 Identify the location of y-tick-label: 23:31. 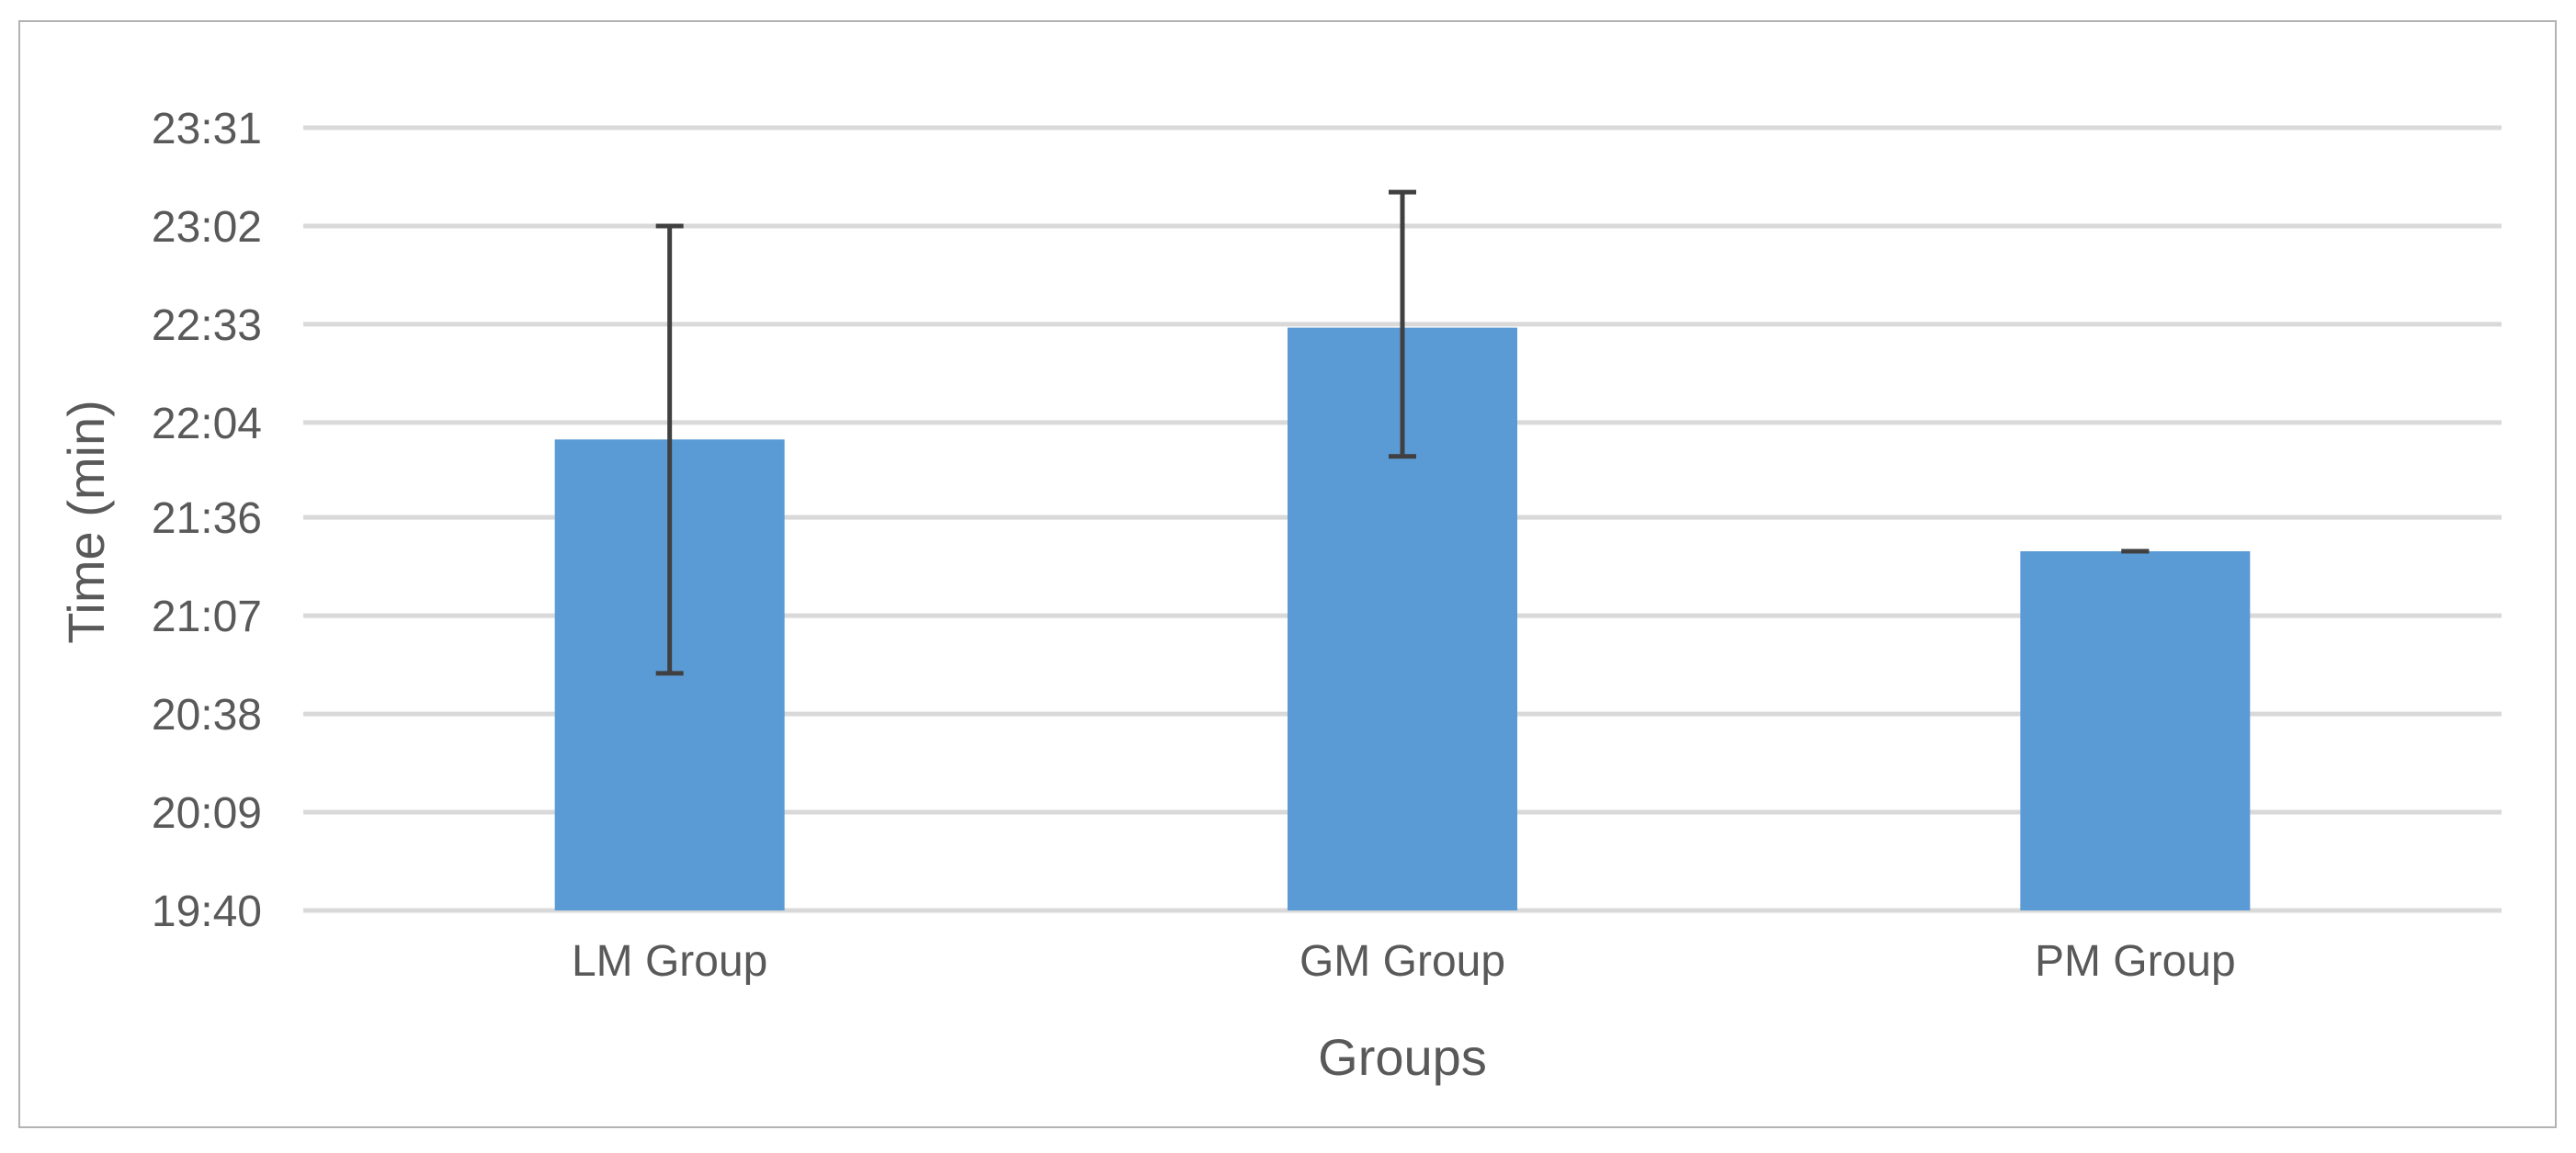
(207, 129).